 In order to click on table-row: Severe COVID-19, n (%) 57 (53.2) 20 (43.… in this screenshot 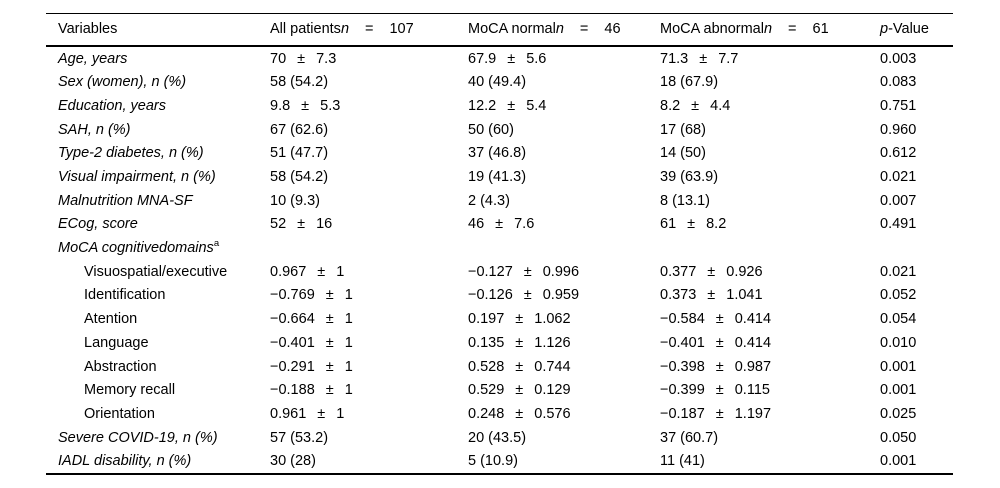, I will do `click(499, 438)`.